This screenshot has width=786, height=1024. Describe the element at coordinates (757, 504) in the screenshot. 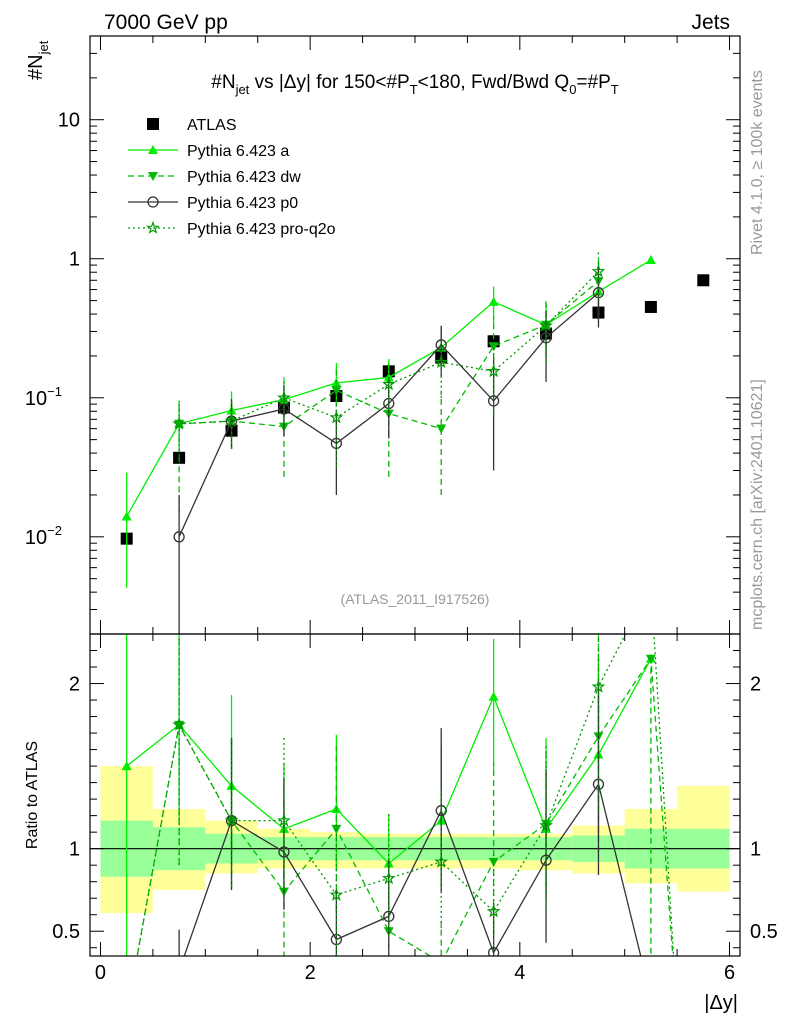

I see `mcplots-label: mcplots.cern.ch [arXiv:2401.10621]` at that location.